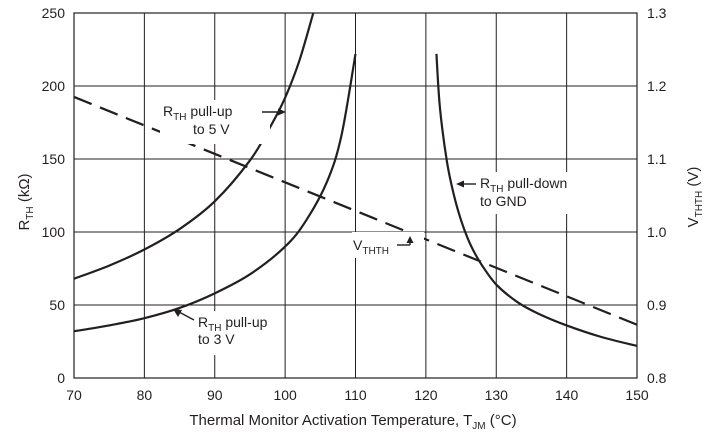 This screenshot has width=712, height=436. What do you see at coordinates (426, 395) in the screenshot?
I see `x-tick-label: 120` at bounding box center [426, 395].